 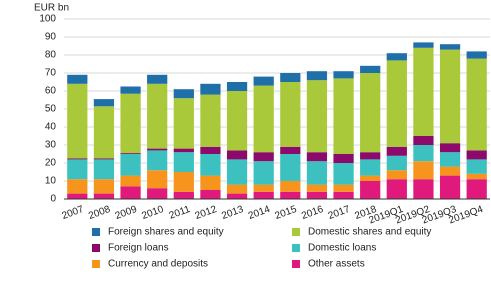 I want to click on x-tick-label: 2015, so click(x=286, y=213).